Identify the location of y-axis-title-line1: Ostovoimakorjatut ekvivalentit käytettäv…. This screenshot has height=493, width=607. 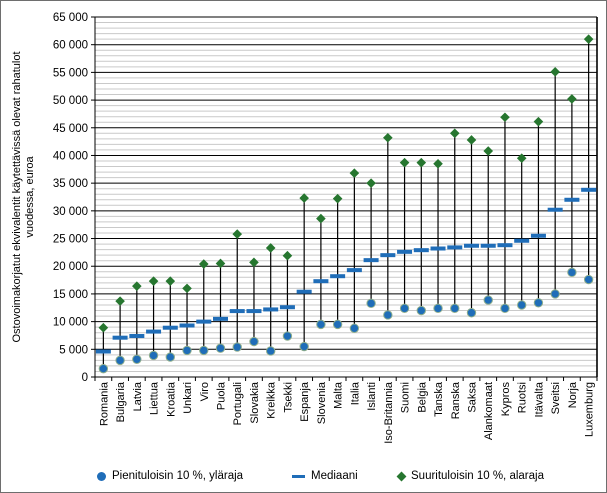
(17, 196).